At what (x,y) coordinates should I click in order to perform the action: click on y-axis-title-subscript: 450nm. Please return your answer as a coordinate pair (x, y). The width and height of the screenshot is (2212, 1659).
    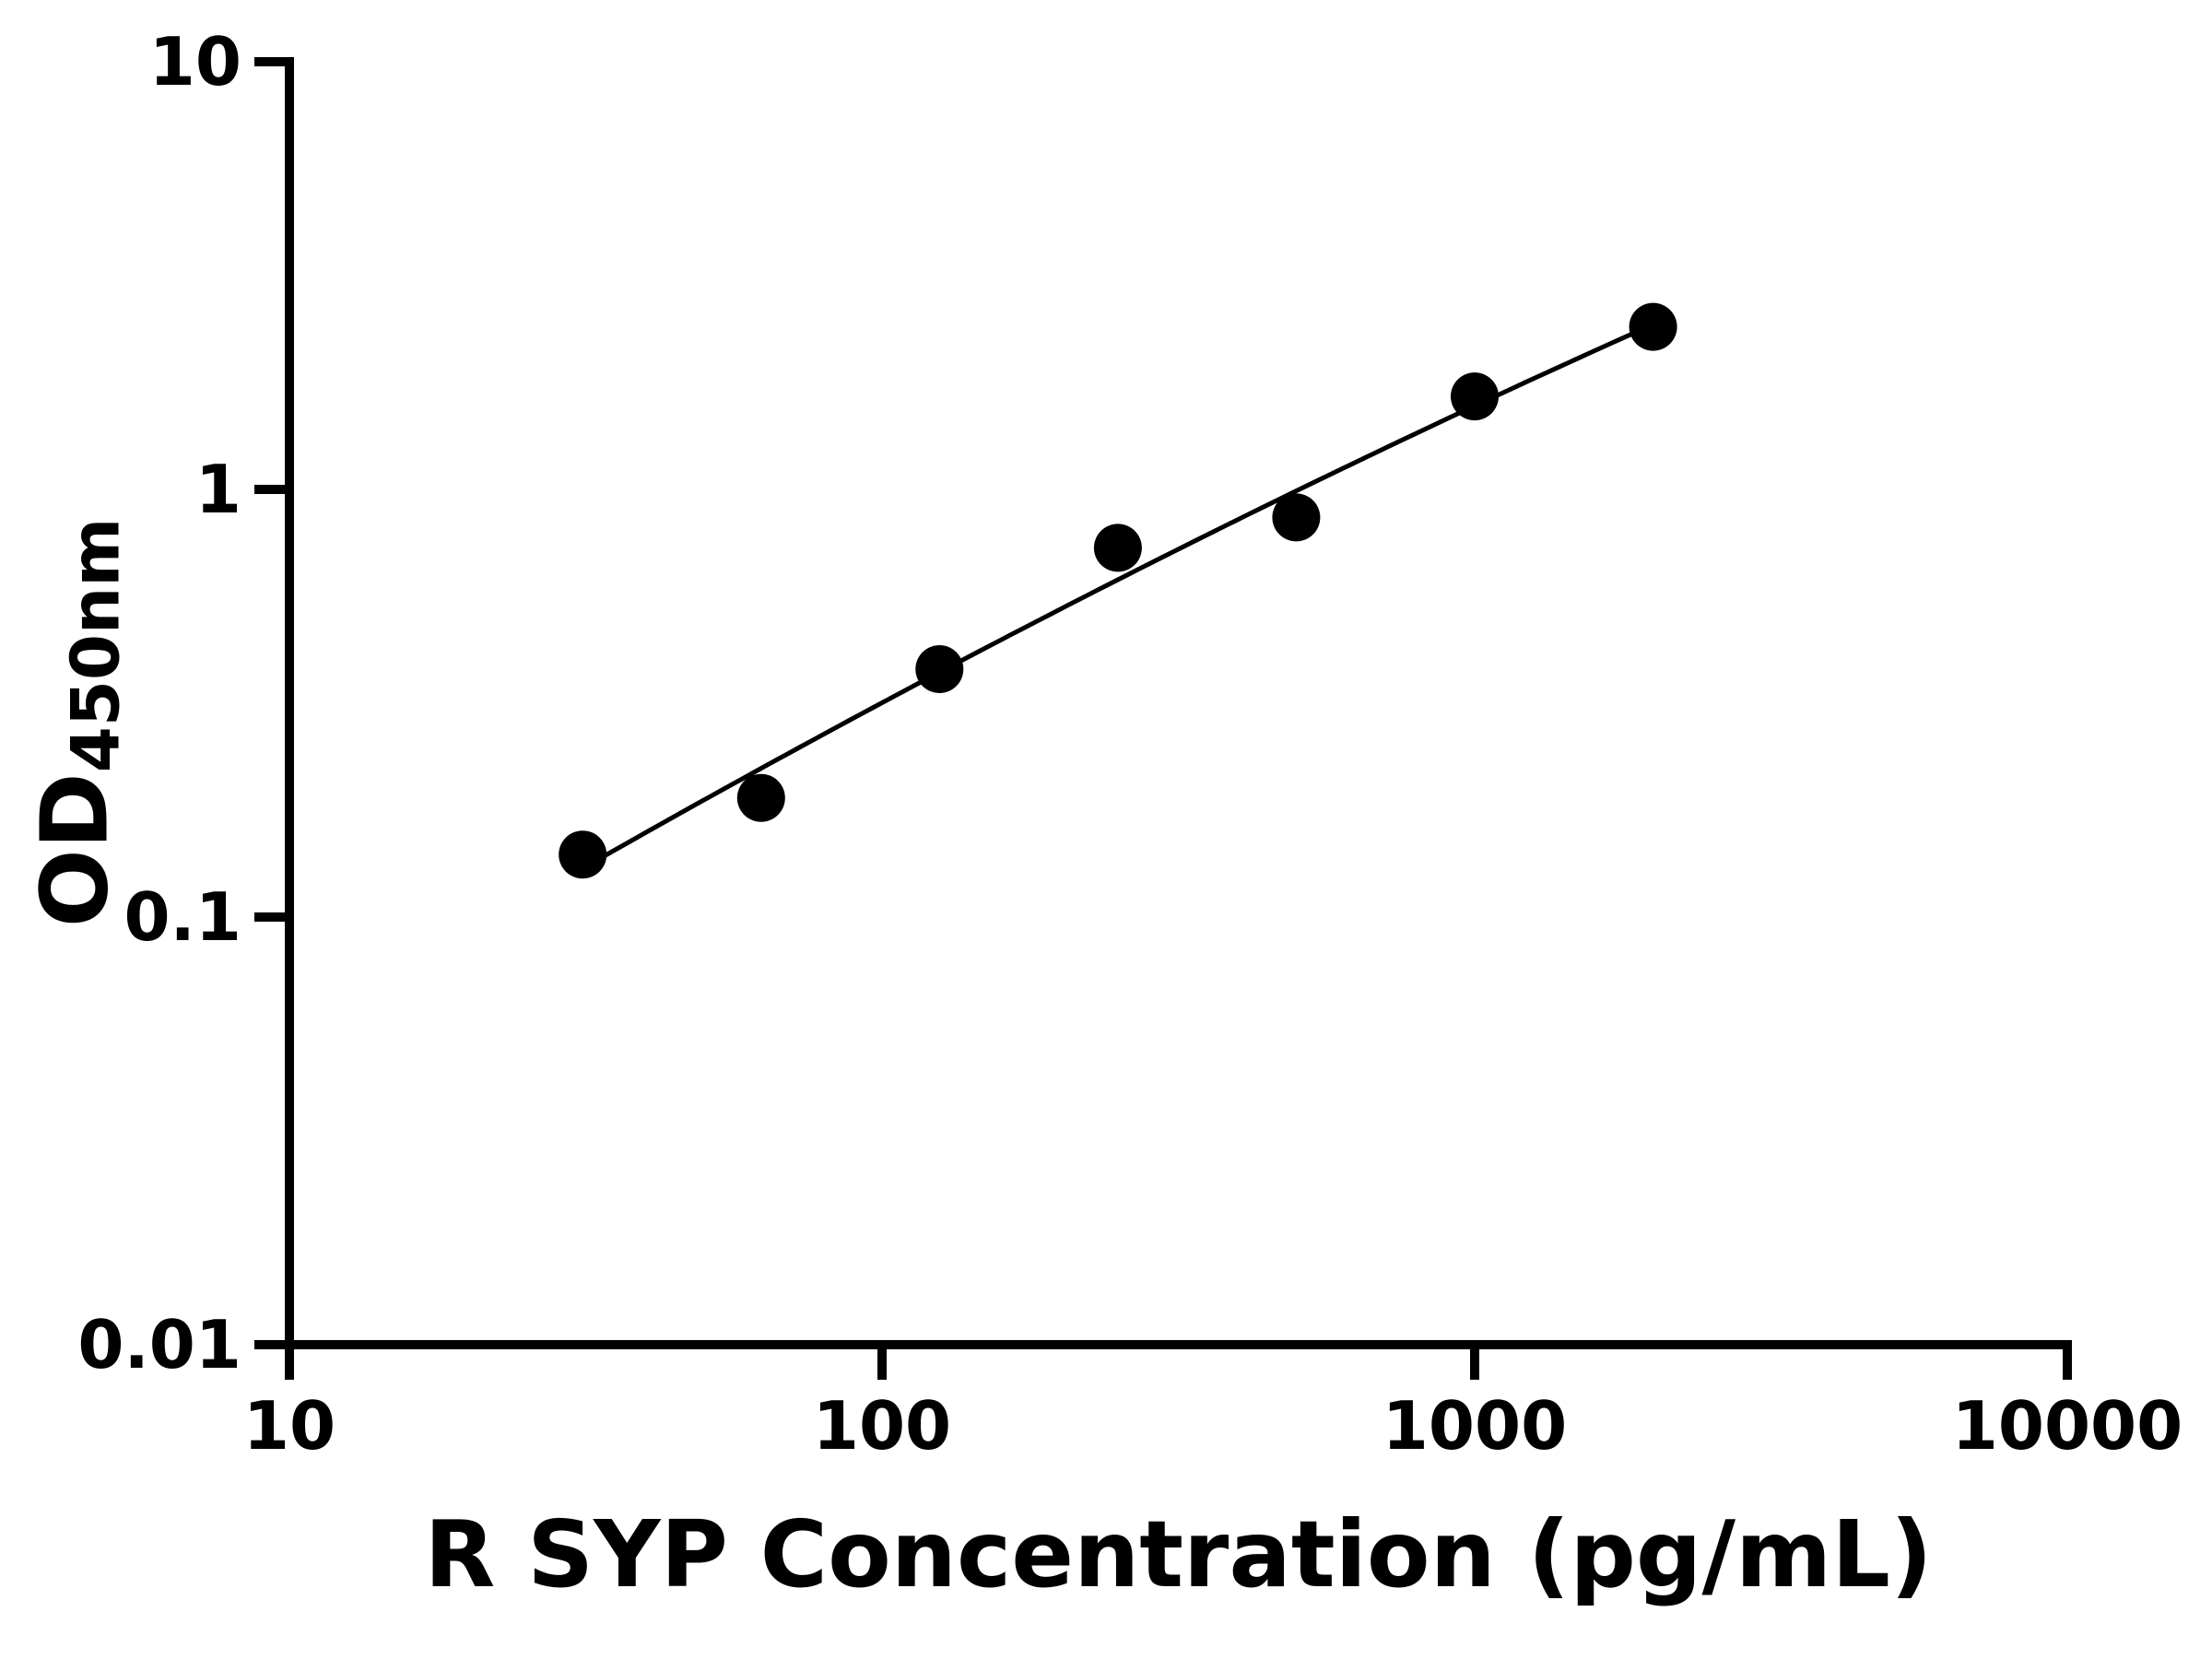
    Looking at the image, I should click on (95, 645).